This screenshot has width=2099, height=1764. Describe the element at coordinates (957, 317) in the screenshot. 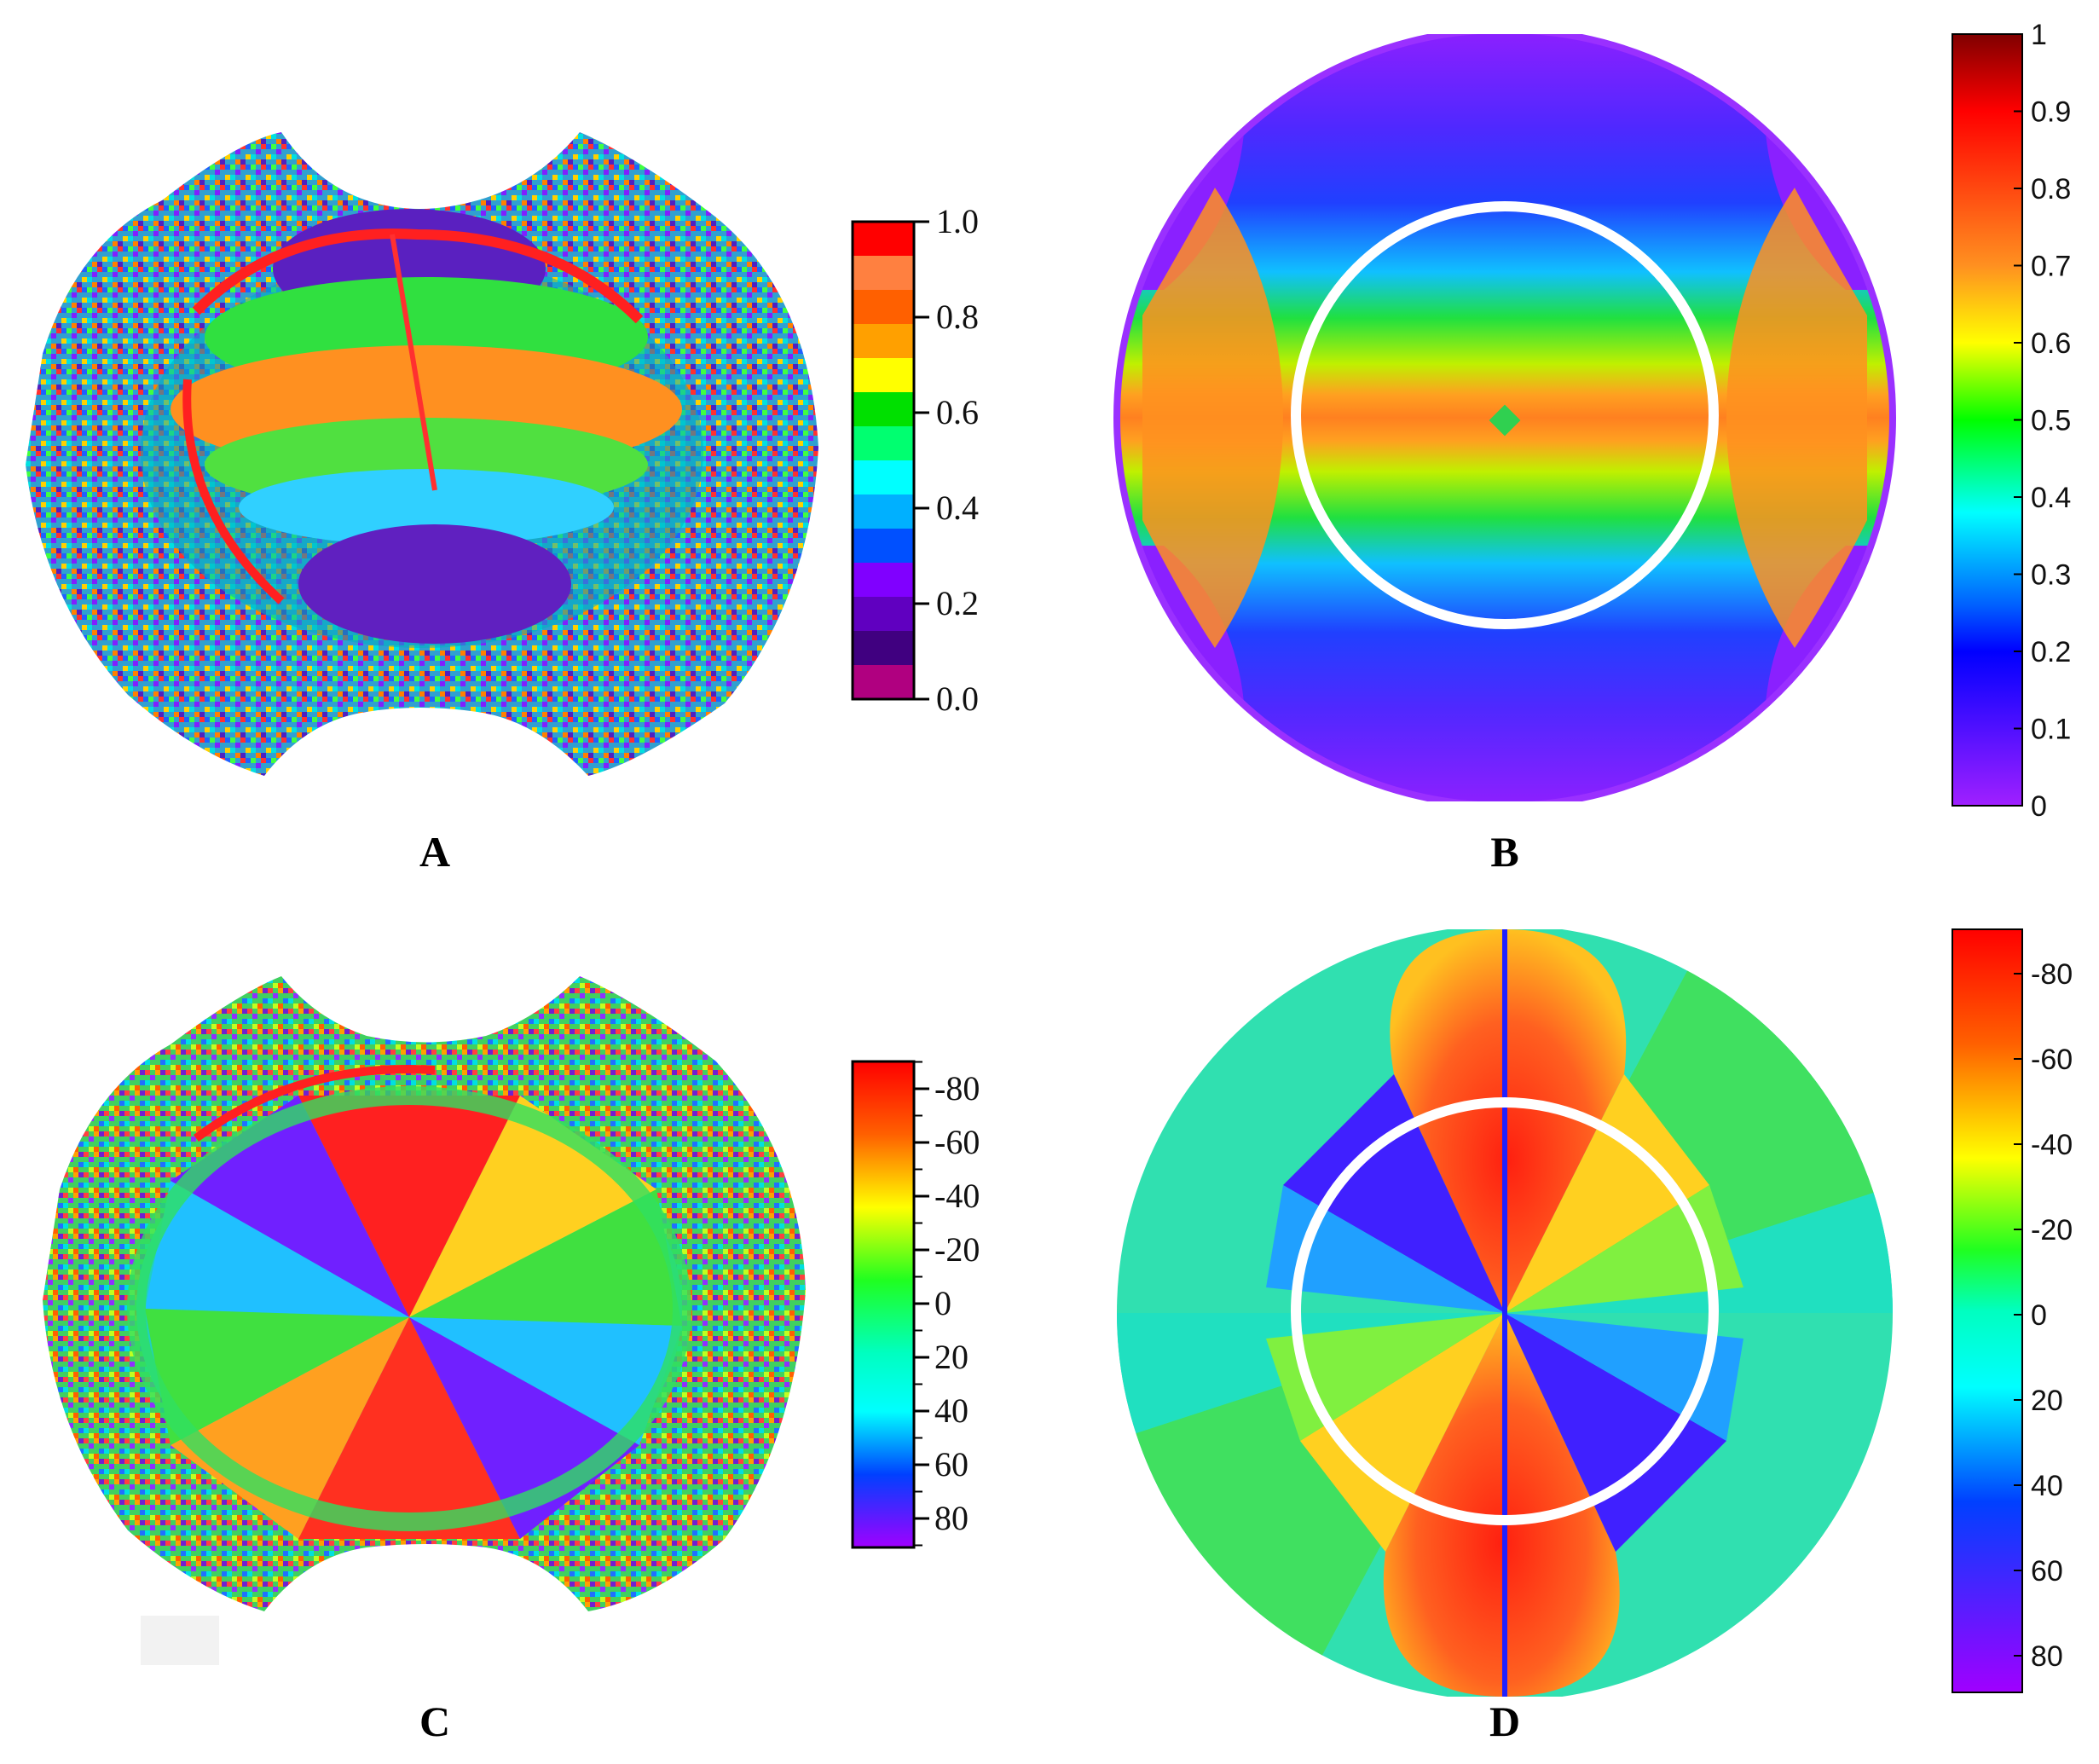

I see `panel-a-colorbar-tick: 0.8` at that location.